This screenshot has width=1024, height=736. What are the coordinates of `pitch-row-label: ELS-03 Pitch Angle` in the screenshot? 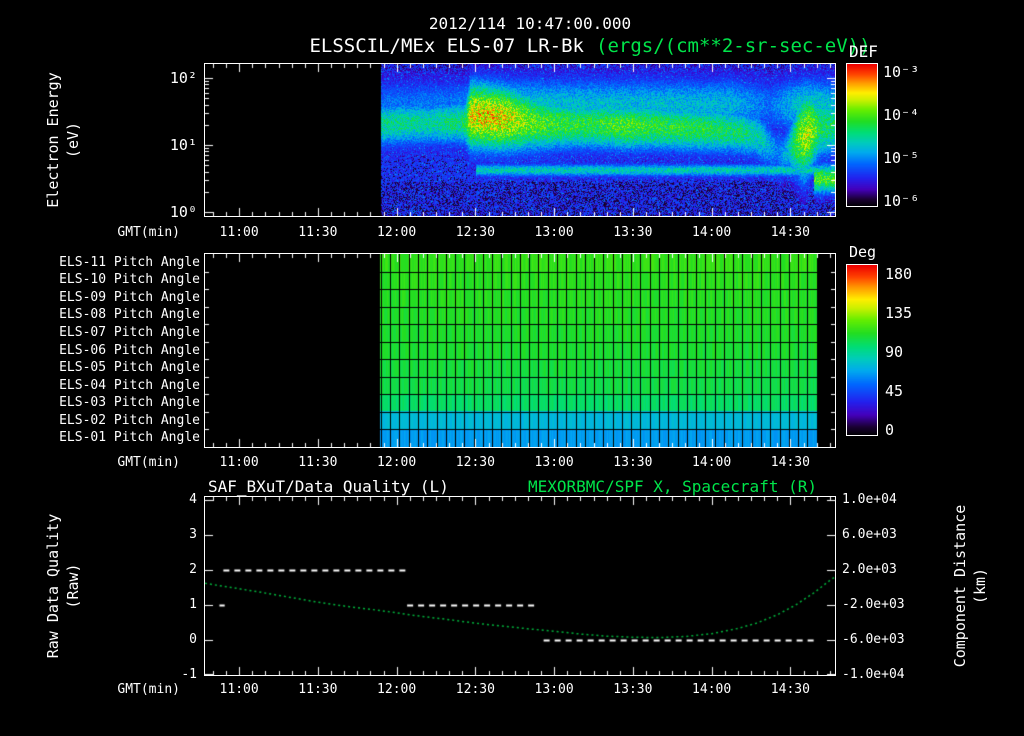 It's located at (129, 402).